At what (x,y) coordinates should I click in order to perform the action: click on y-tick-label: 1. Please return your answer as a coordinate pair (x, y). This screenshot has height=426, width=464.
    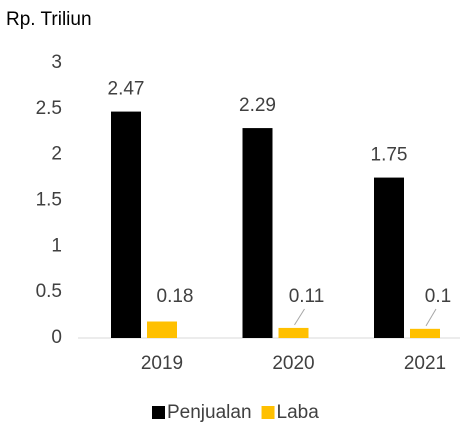
    Looking at the image, I should click on (56, 245).